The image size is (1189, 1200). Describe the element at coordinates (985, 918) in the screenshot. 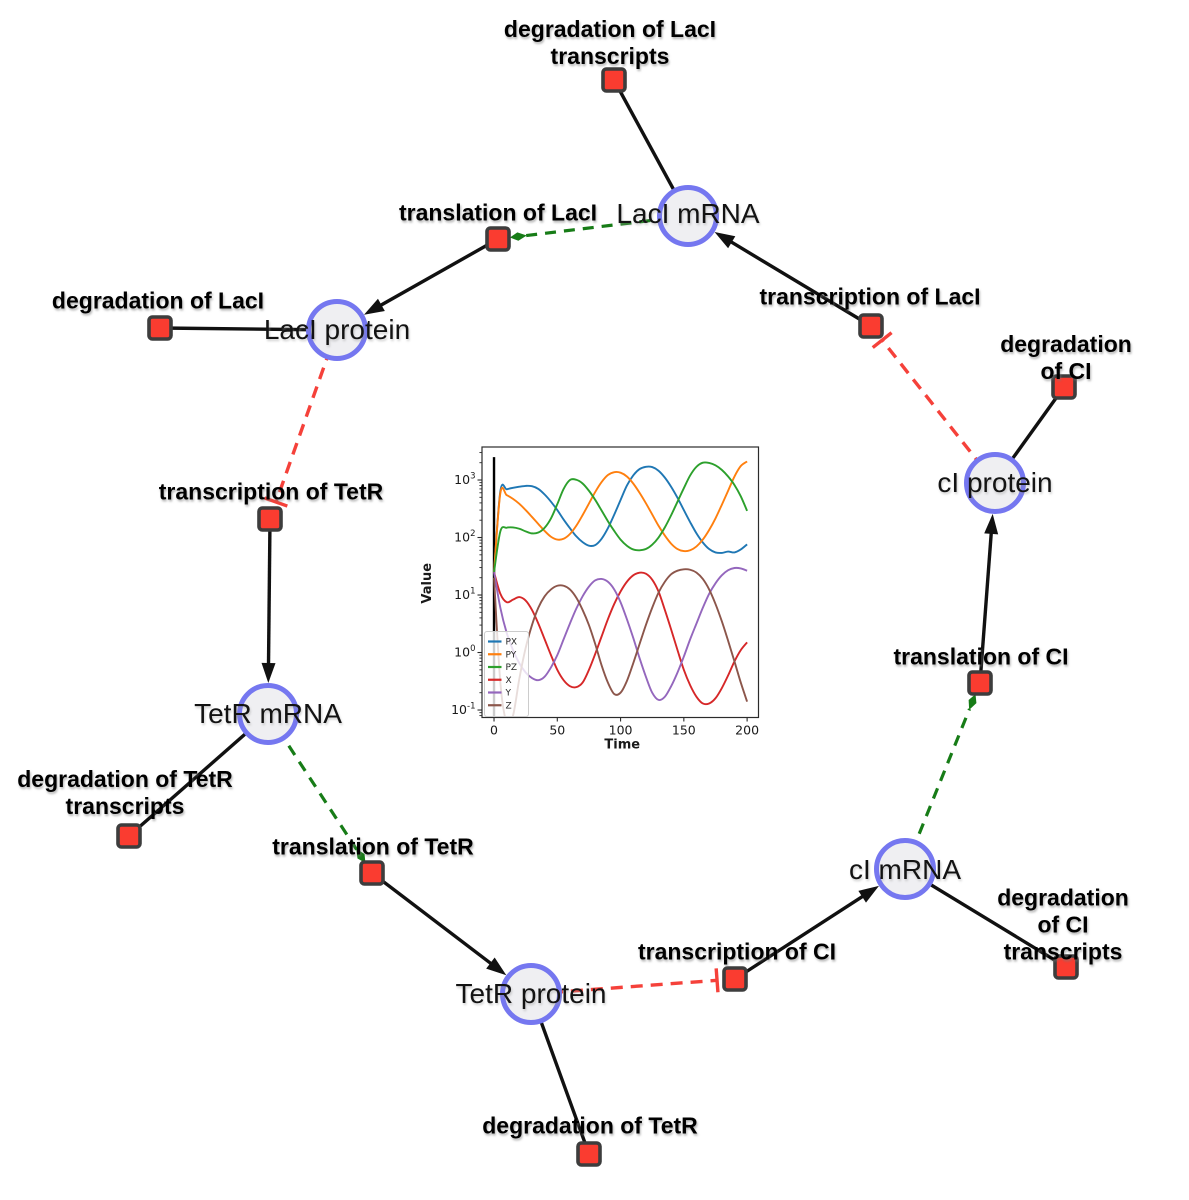

I see `edge-ci-mrna-to-degradation-of-ci-transcripts` at that location.